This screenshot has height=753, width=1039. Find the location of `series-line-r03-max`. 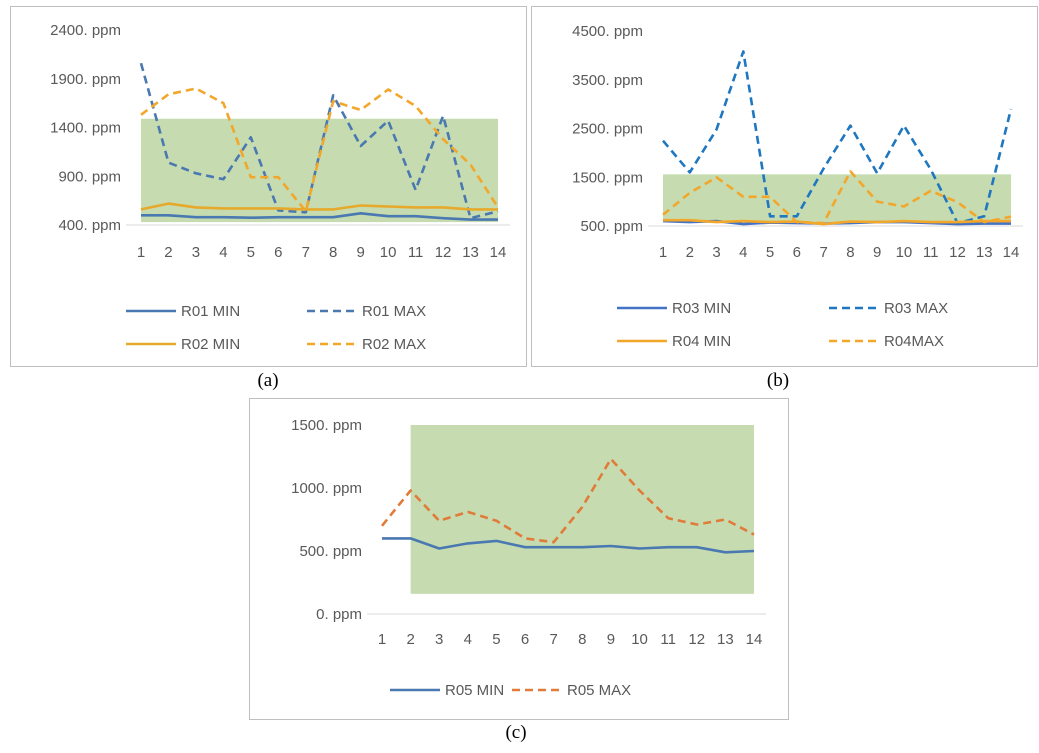

series-line-r03-max is located at coordinates (837, 137).